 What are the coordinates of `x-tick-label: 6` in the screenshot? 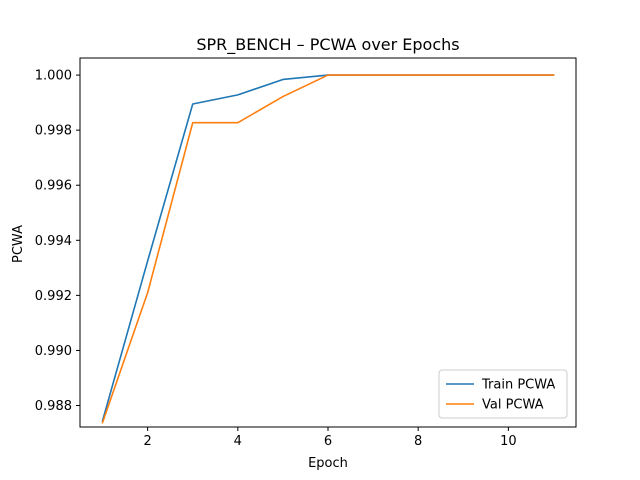 It's located at (328, 441).